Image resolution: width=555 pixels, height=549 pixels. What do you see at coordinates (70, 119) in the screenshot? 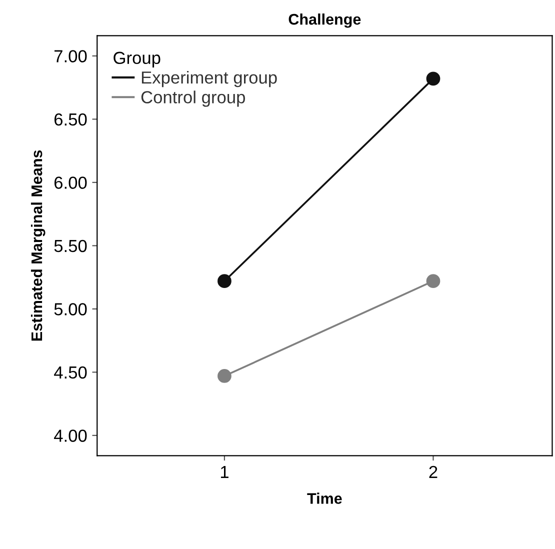
I see `y-tick-label: 6.50` at bounding box center [70, 119].